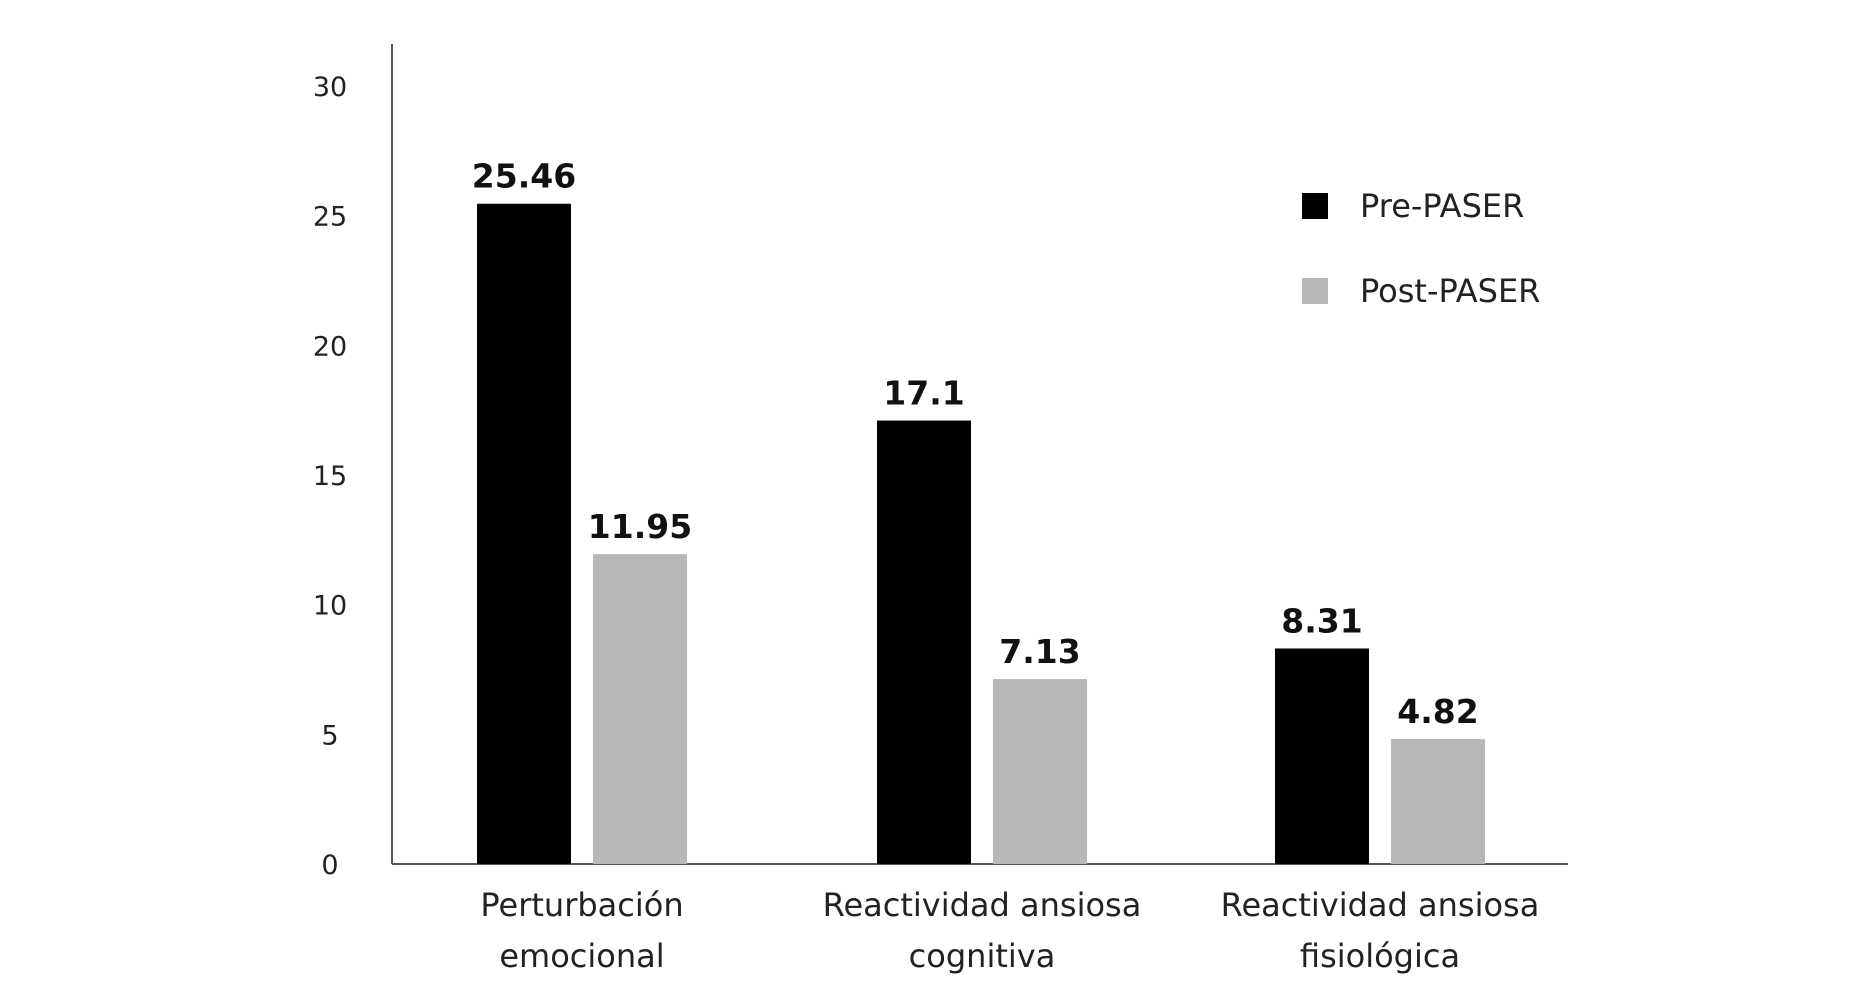 Image resolution: width=1853 pixels, height=994 pixels. Describe the element at coordinates (330, 476) in the screenshot. I see `y-tick-label: 15` at that location.